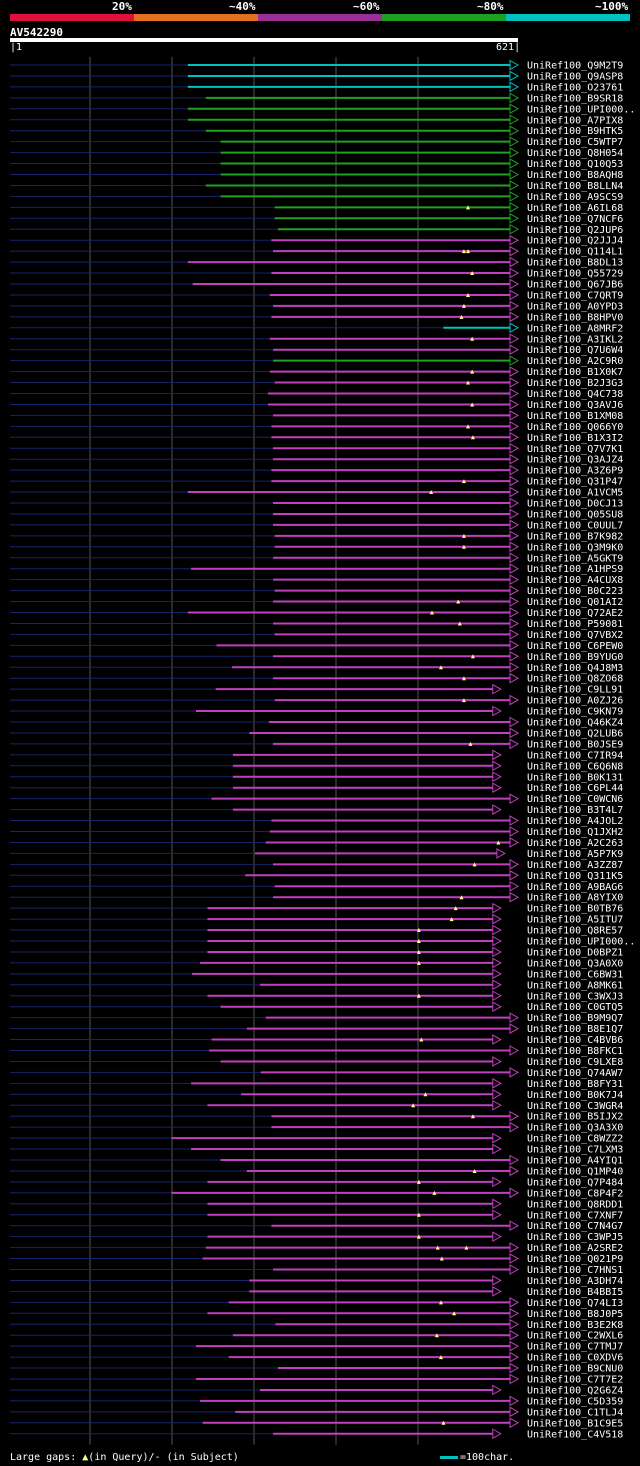  Describe the element at coordinates (575, 1237) in the screenshot. I see `hit-name: UniRef100_C3WPJ5` at that location.